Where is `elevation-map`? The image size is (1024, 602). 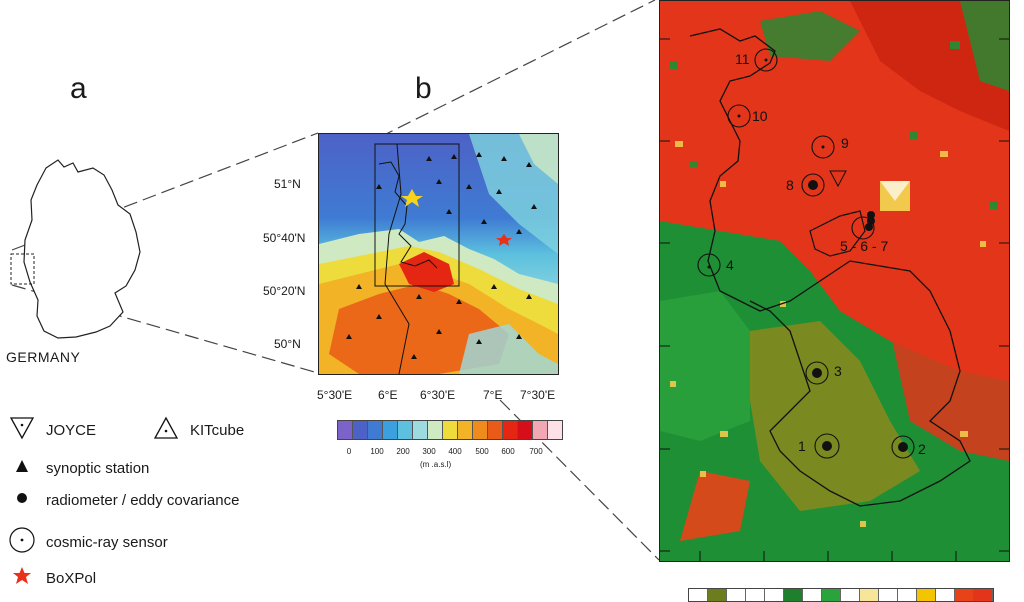
elevation-map is located at coordinates (438, 254).